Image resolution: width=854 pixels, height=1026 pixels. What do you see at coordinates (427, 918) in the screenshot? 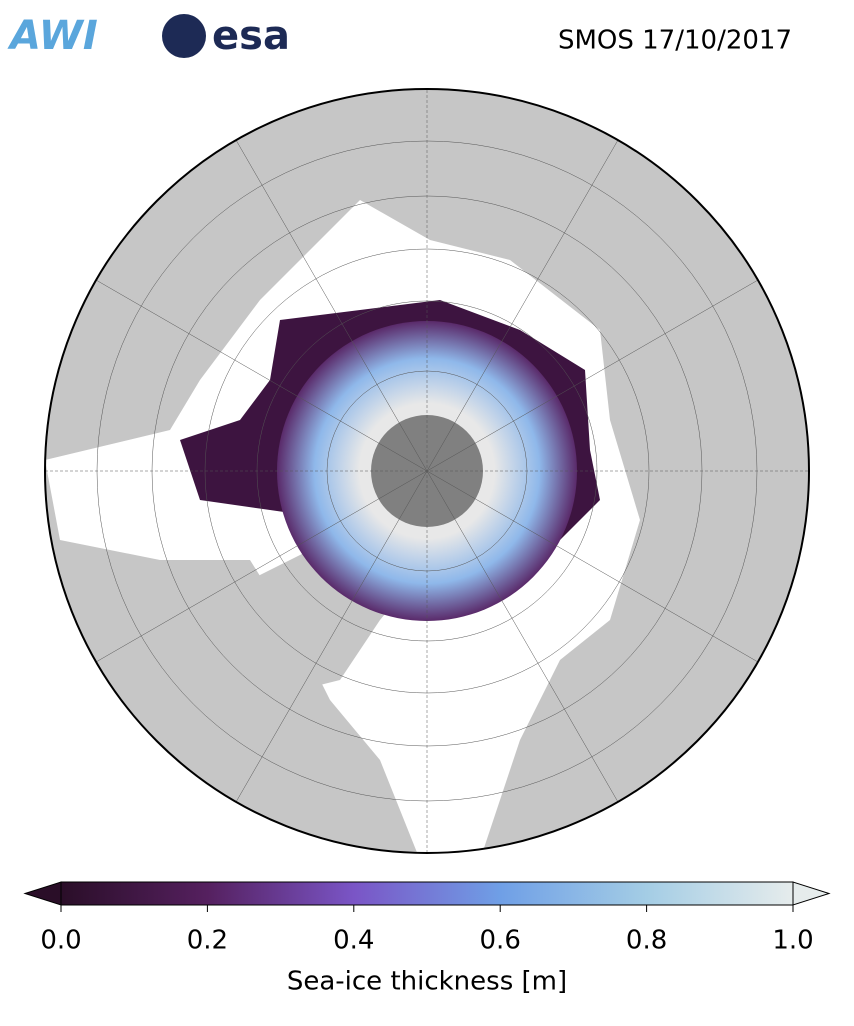
I see `colorbar: 0.0 0.2 0.4 0.6 0.8 1.0` at bounding box center [427, 918].